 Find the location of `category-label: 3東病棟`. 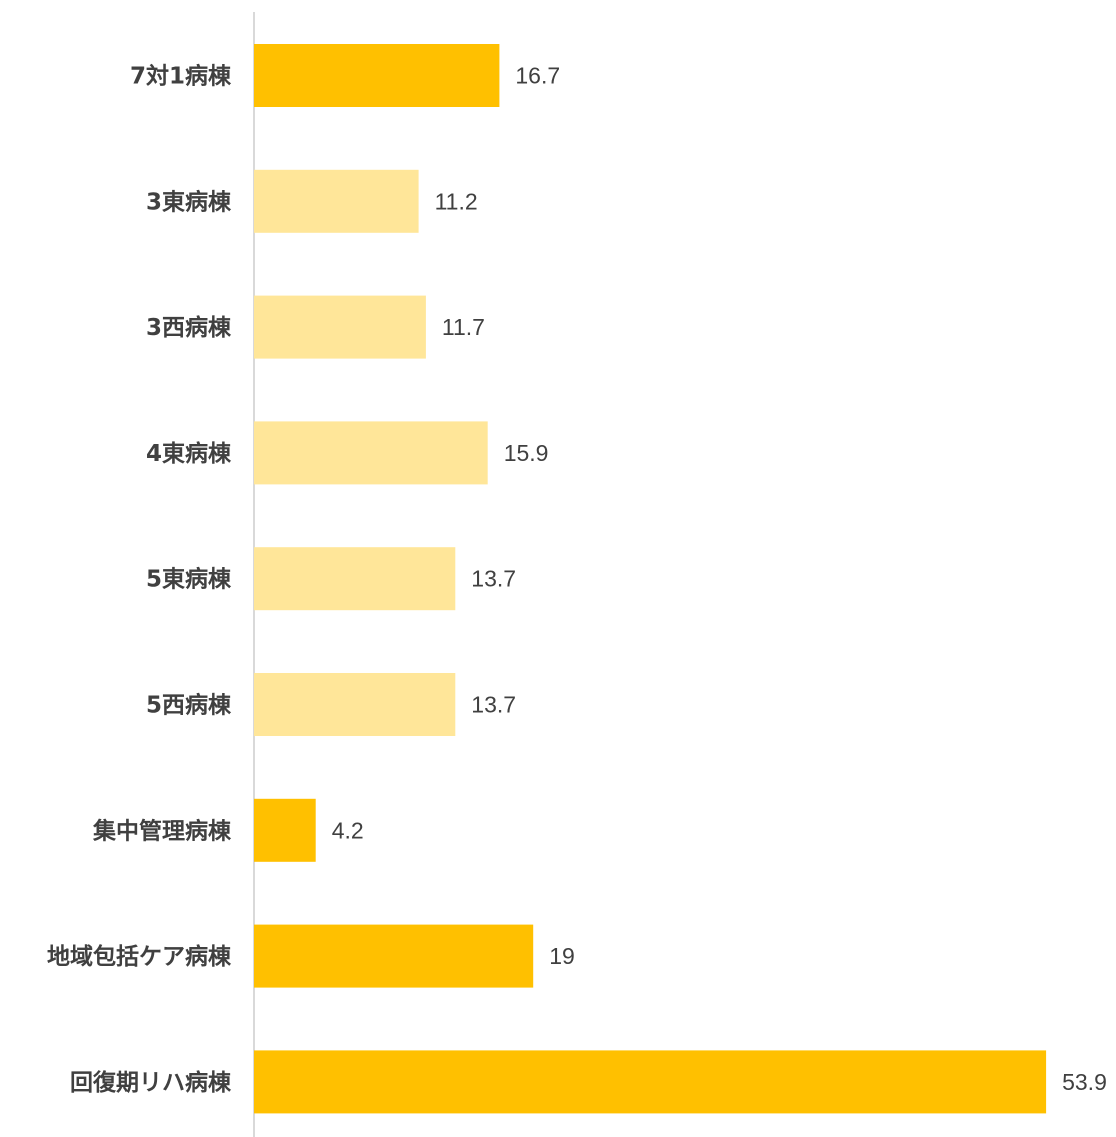

category-label: 3東病棟 is located at coordinates (189, 201).